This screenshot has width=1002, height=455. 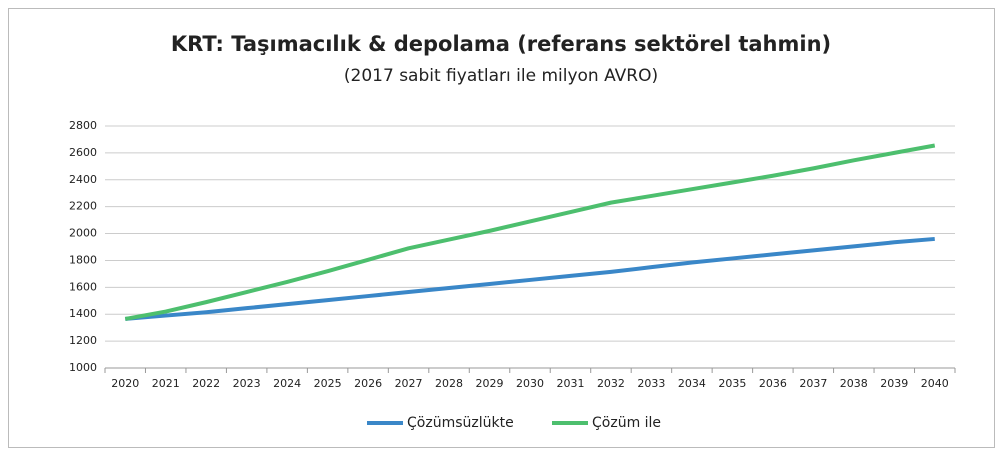 I want to click on x-tick-label: 2040, so click(x=935, y=383).